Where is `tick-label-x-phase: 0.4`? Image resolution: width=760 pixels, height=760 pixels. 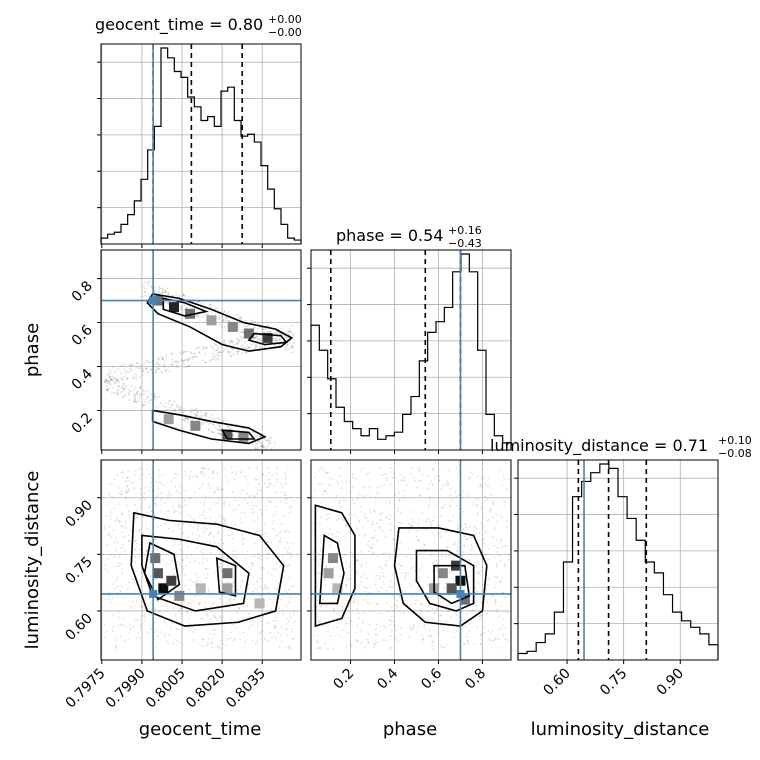 tick-label-x-phase: 0.4 is located at coordinates (387, 678).